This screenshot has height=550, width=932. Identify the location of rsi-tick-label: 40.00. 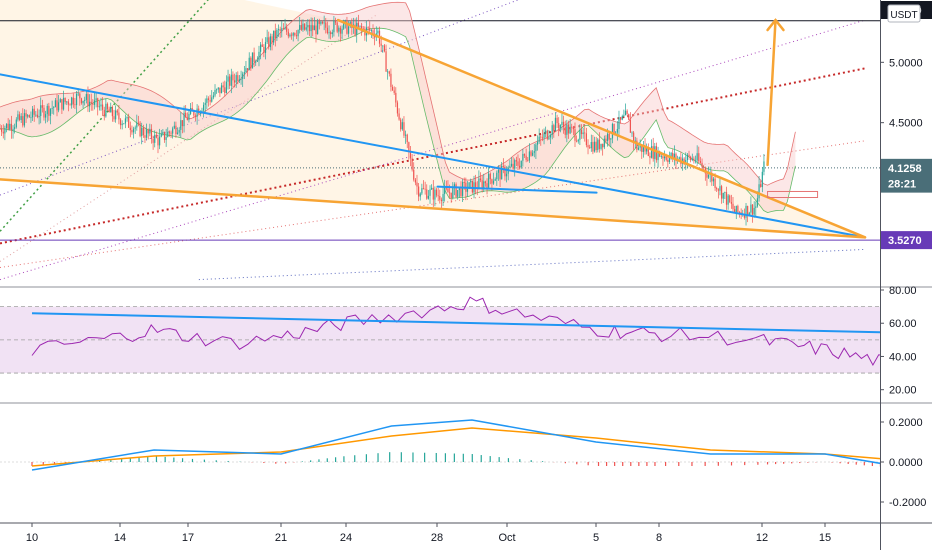
(903, 357).